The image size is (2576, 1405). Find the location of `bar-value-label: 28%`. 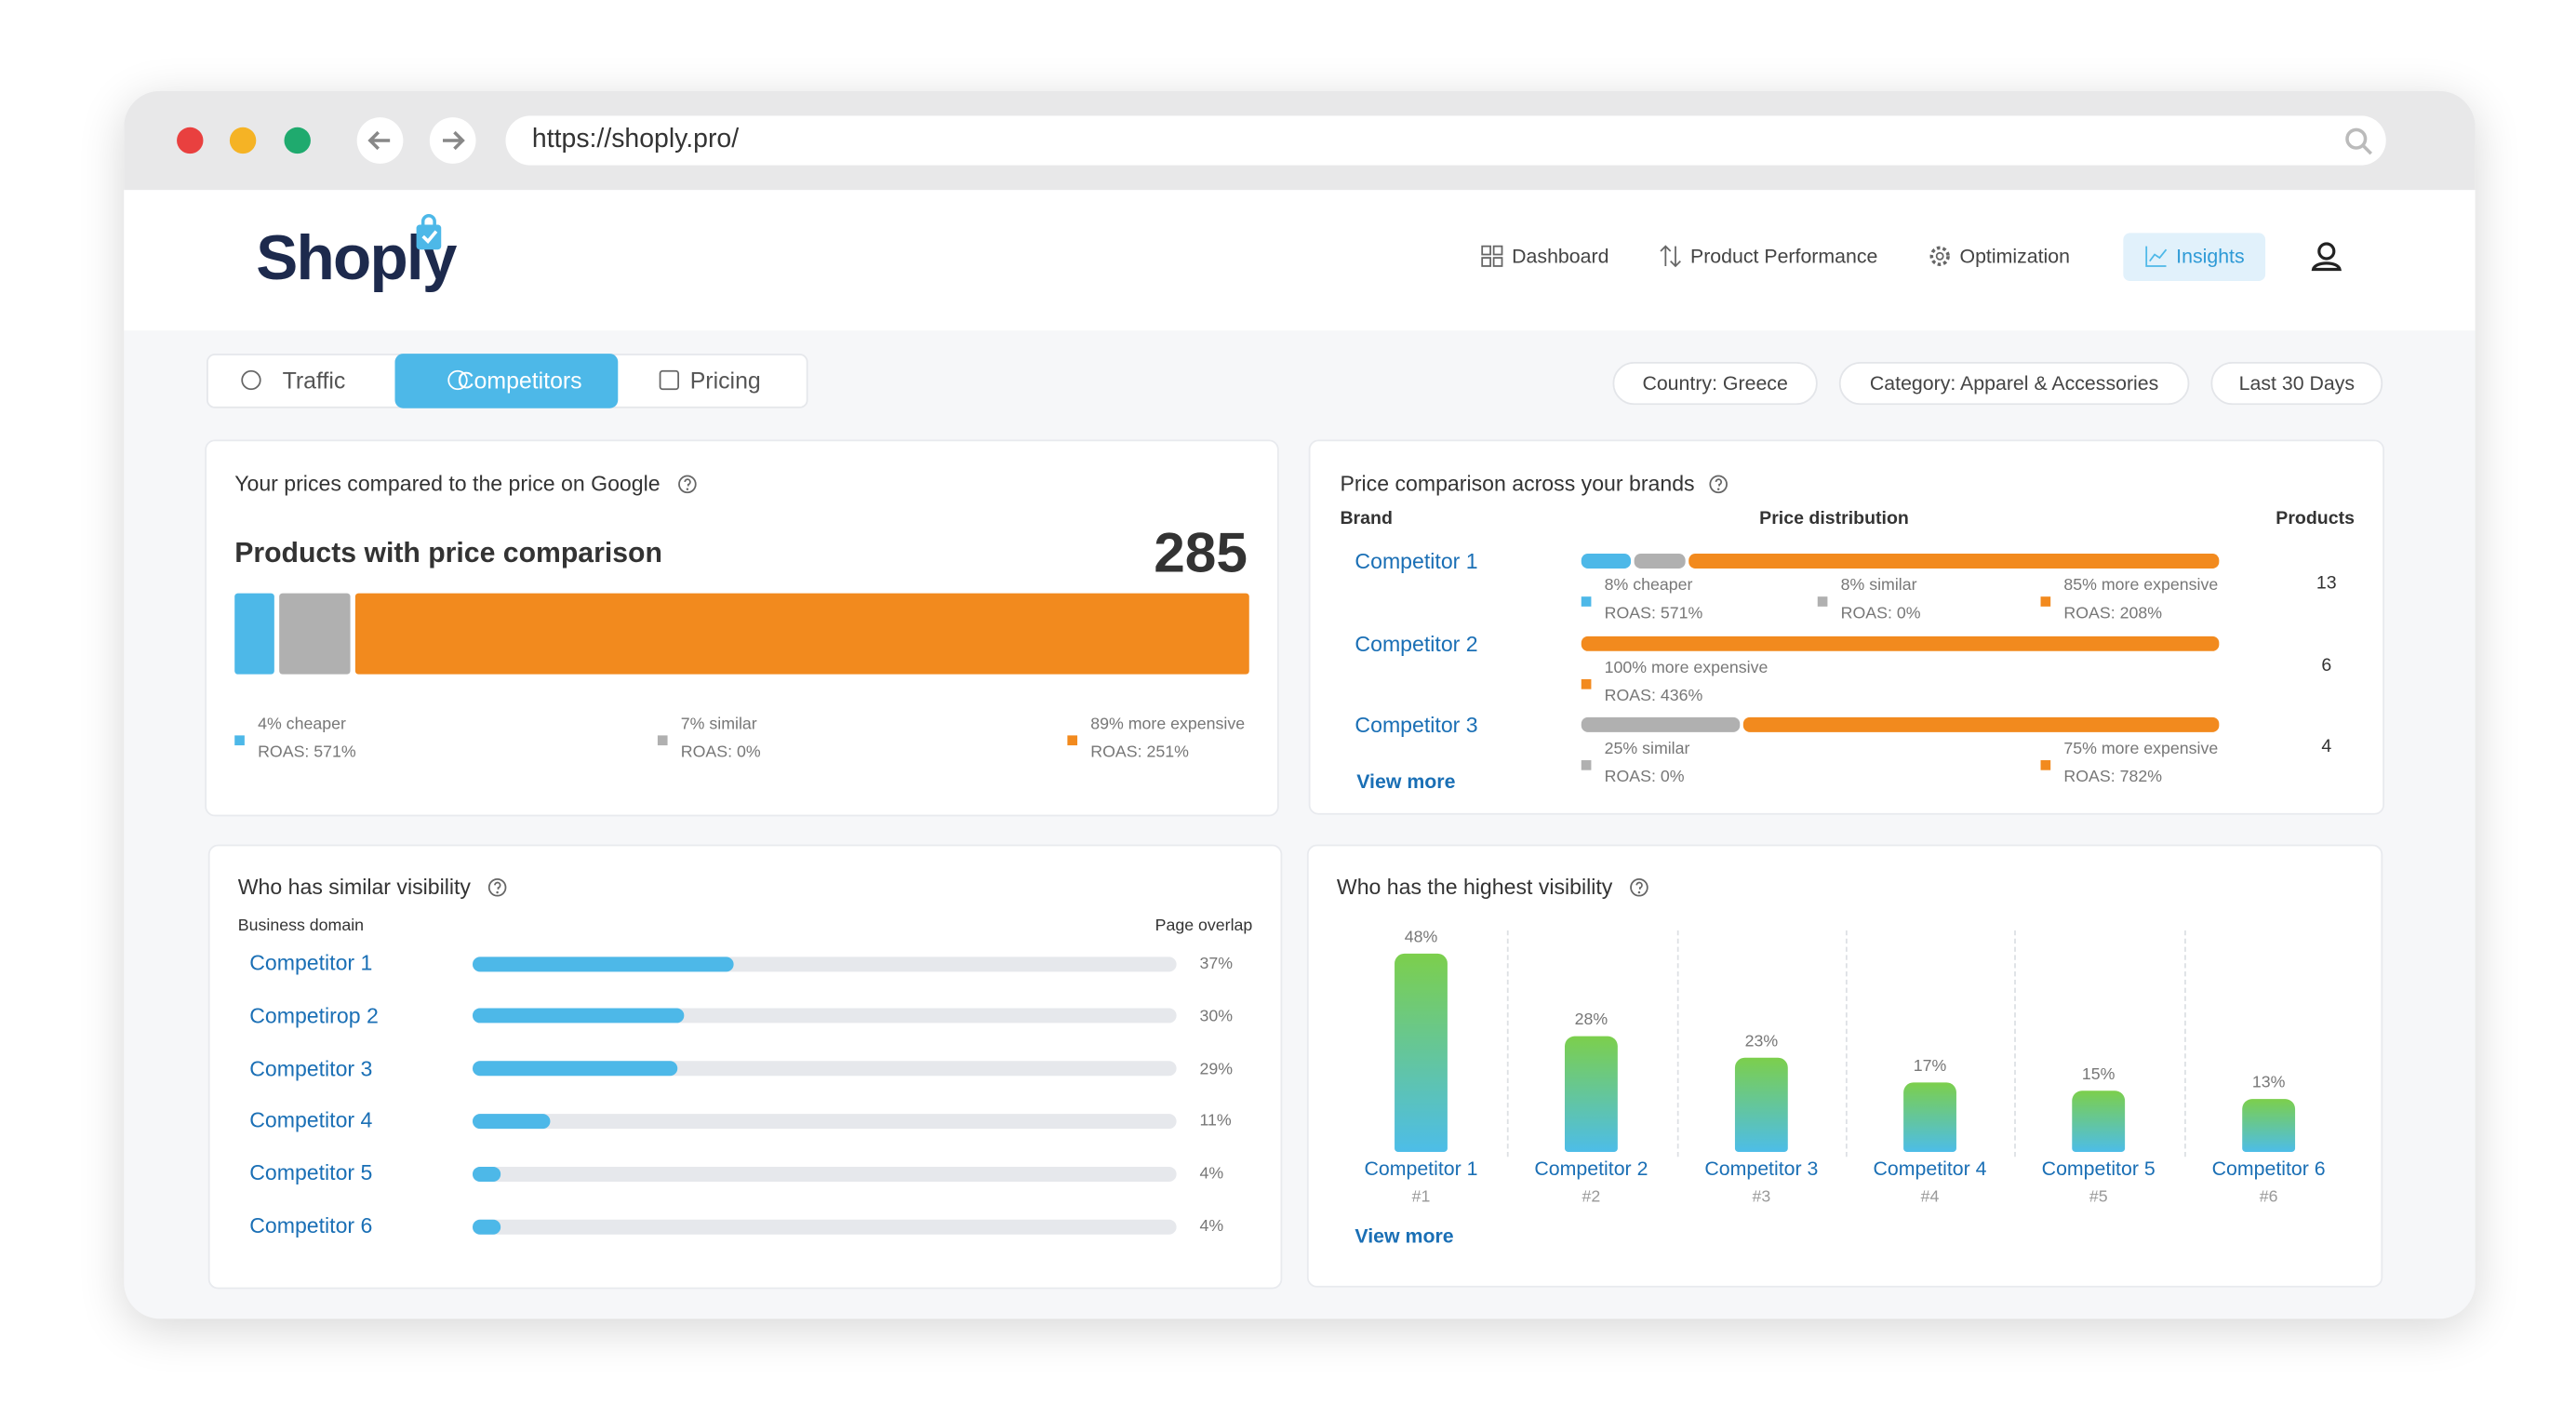

bar-value-label: 28% is located at coordinates (1591, 1020).